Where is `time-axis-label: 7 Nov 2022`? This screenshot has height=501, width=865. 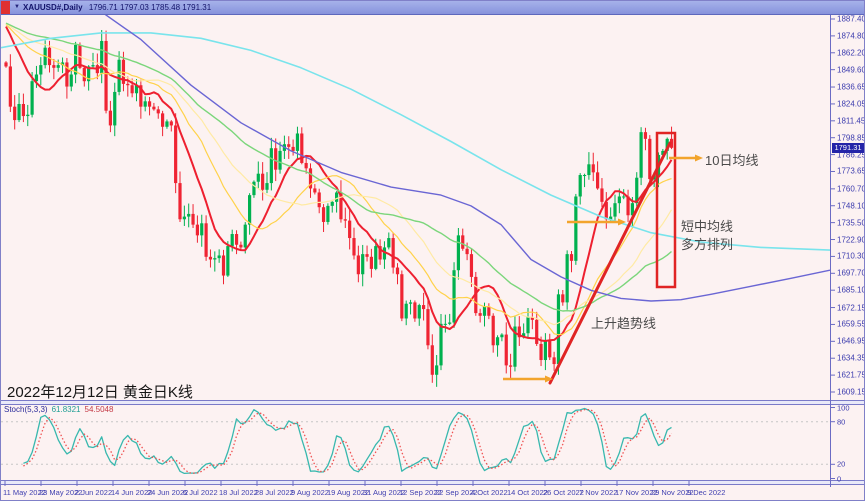 time-axis-label: 7 Nov 2022 is located at coordinates (598, 492).